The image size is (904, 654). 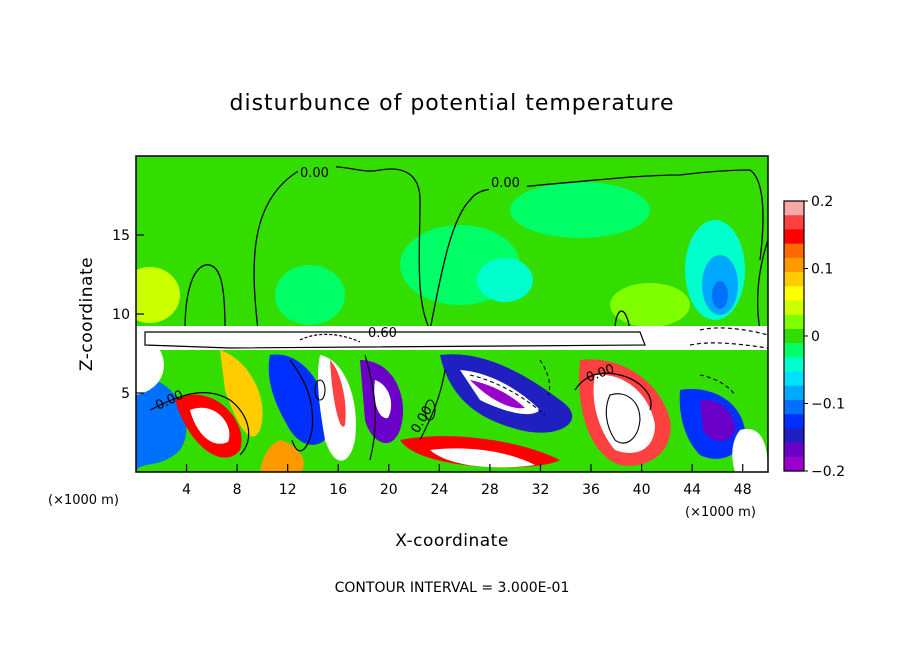 What do you see at coordinates (467, 481) in the screenshot?
I see `x-axis: 4 8 12 16 20 24 28 32 36 40 44 48` at bounding box center [467, 481].